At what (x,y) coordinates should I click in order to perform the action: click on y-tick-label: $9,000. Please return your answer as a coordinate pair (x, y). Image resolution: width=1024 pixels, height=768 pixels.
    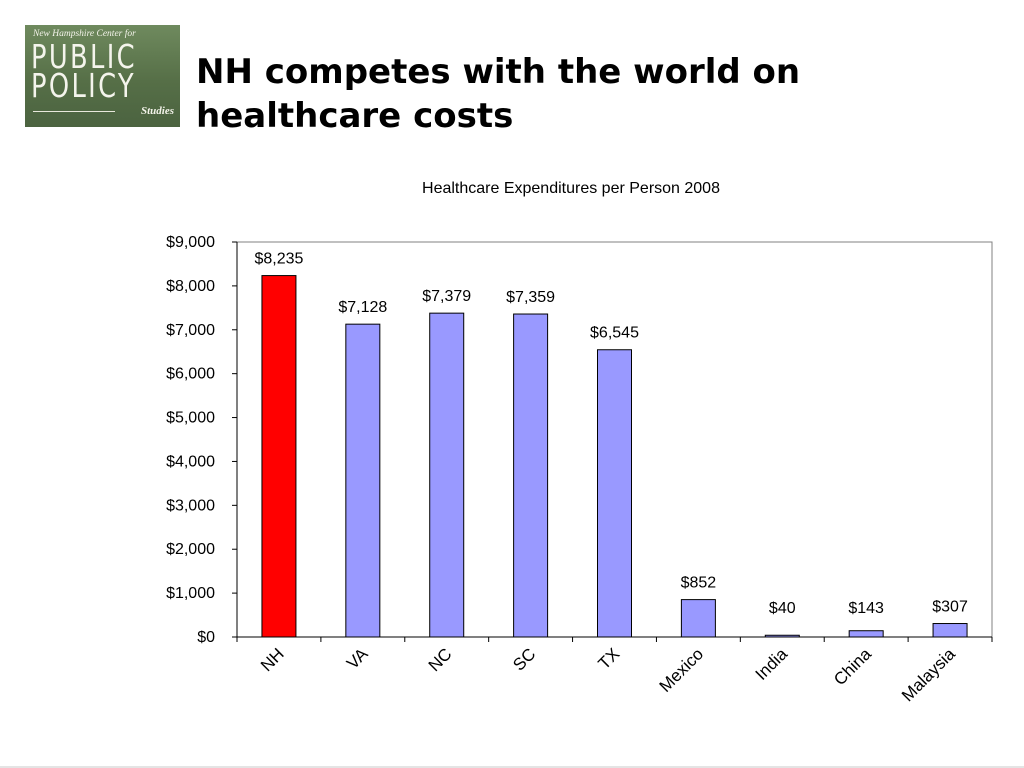
    Looking at the image, I should click on (190, 242).